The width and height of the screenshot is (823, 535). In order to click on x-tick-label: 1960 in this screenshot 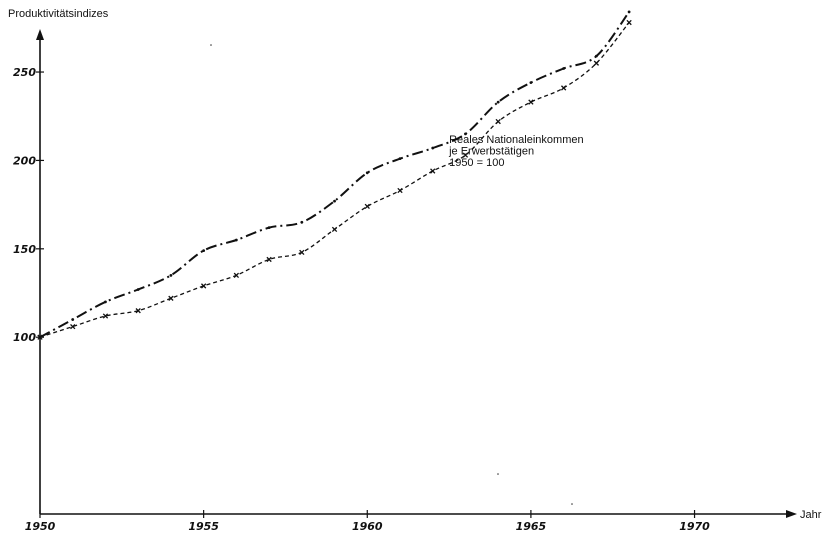, I will do `click(367, 526)`.